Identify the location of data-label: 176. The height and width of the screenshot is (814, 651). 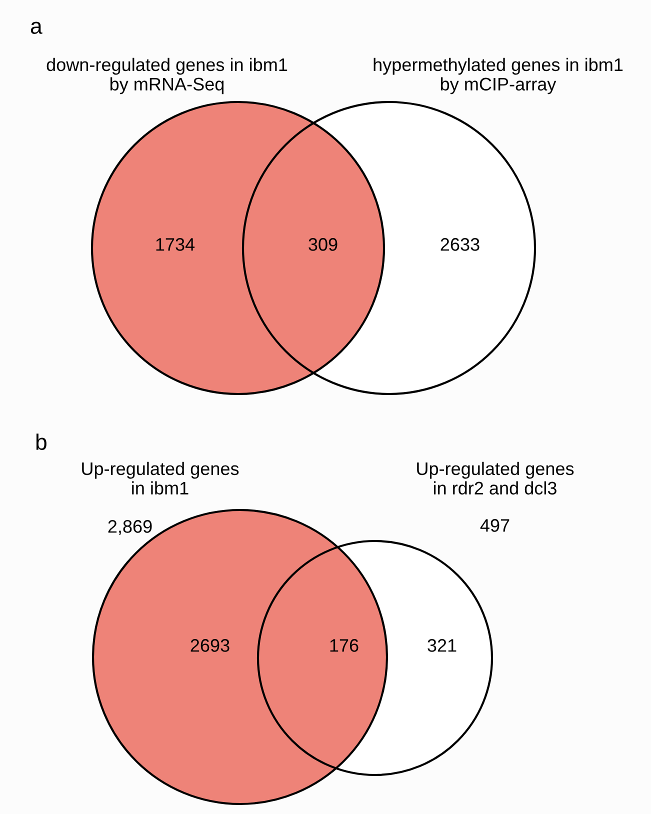
(344, 645).